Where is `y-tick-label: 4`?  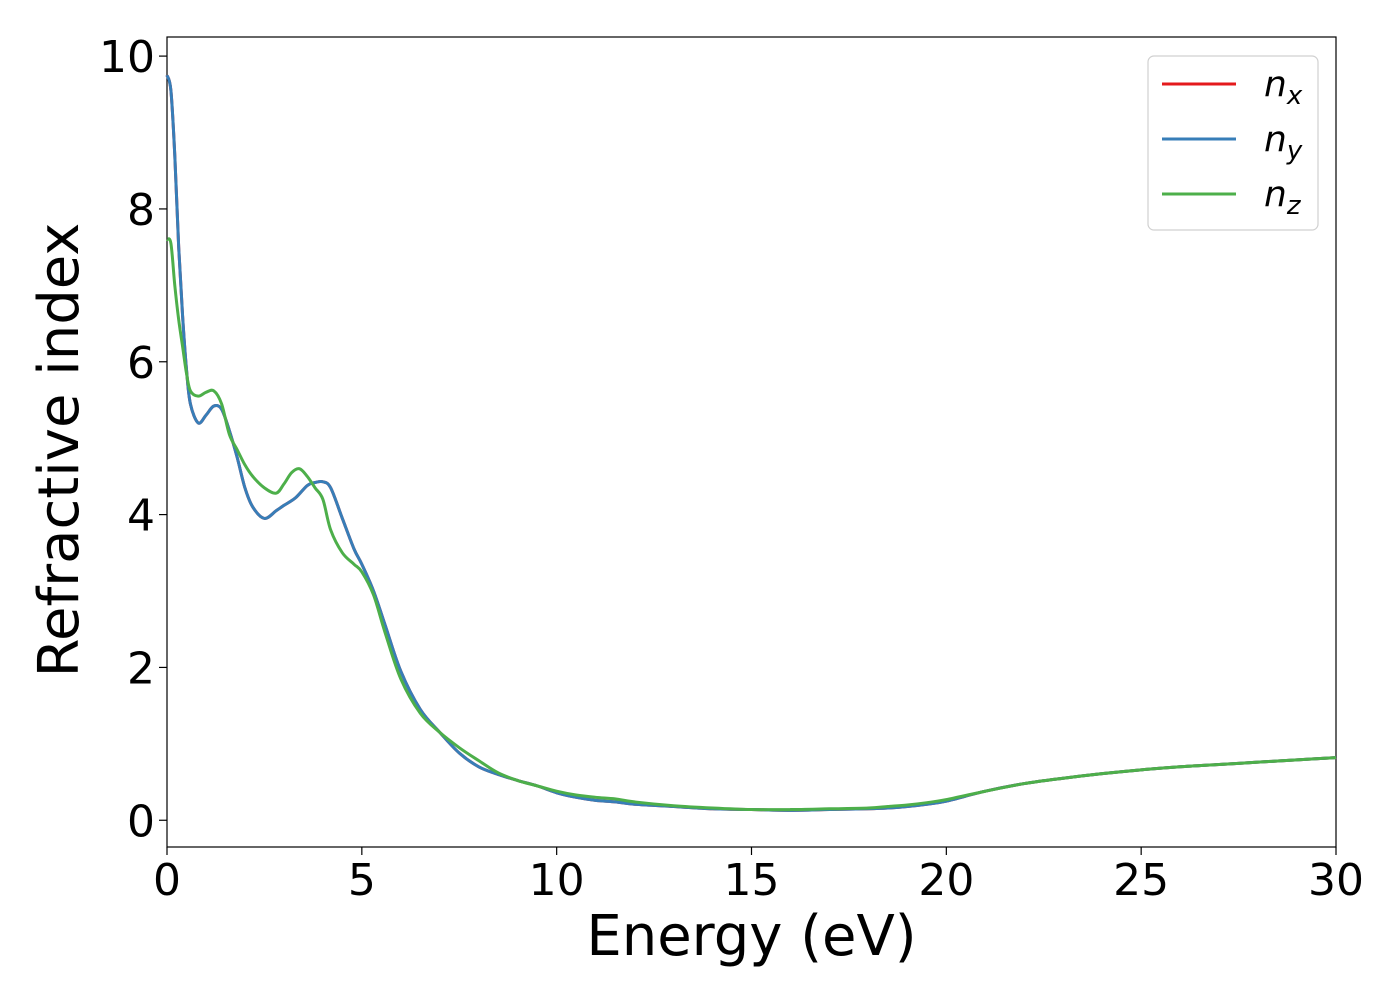 y-tick-label: 4 is located at coordinates (141, 516).